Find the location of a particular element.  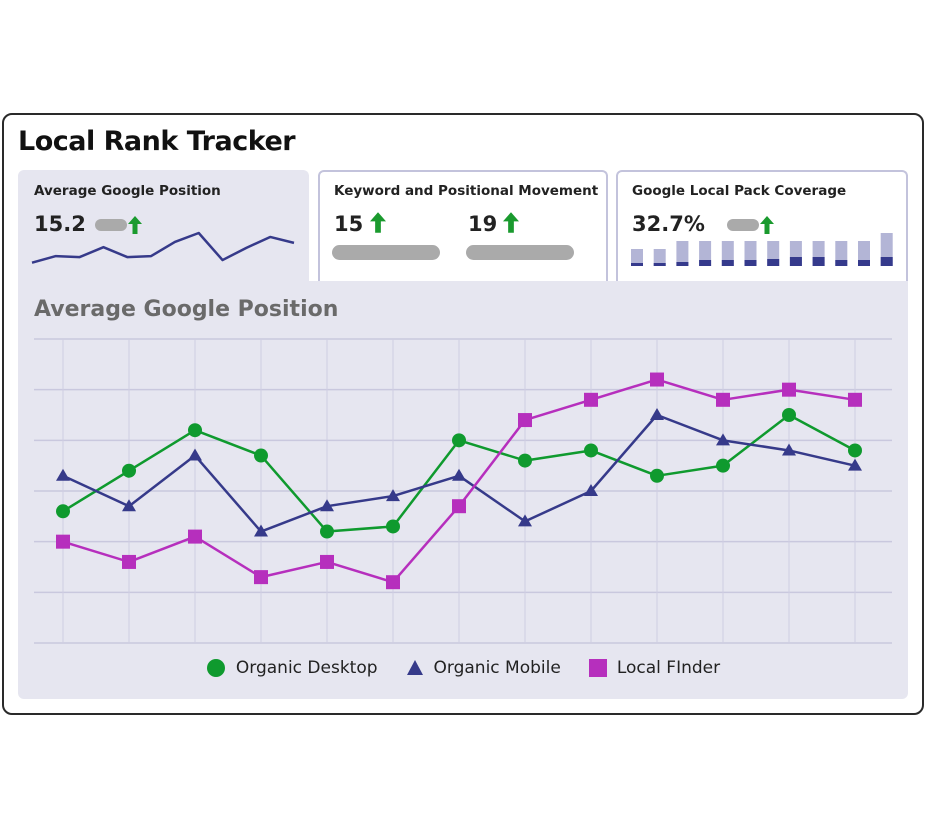

legend-label: Local FInder is located at coordinates (668, 668).